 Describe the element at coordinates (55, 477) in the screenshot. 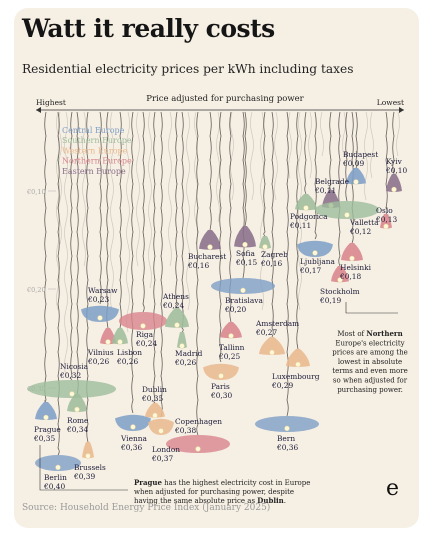

I see `city-label-berlin: Berlin` at that location.